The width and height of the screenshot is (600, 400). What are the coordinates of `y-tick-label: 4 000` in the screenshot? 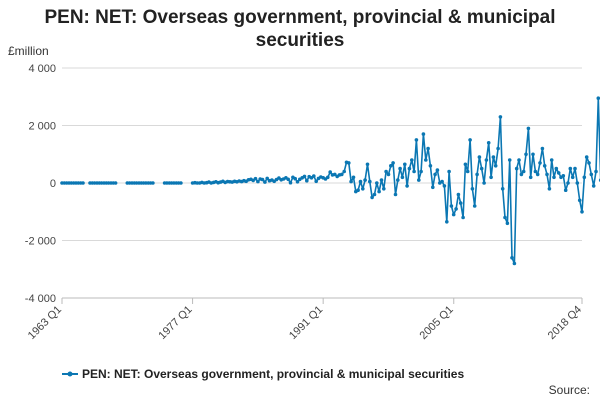 It's located at (42, 69).